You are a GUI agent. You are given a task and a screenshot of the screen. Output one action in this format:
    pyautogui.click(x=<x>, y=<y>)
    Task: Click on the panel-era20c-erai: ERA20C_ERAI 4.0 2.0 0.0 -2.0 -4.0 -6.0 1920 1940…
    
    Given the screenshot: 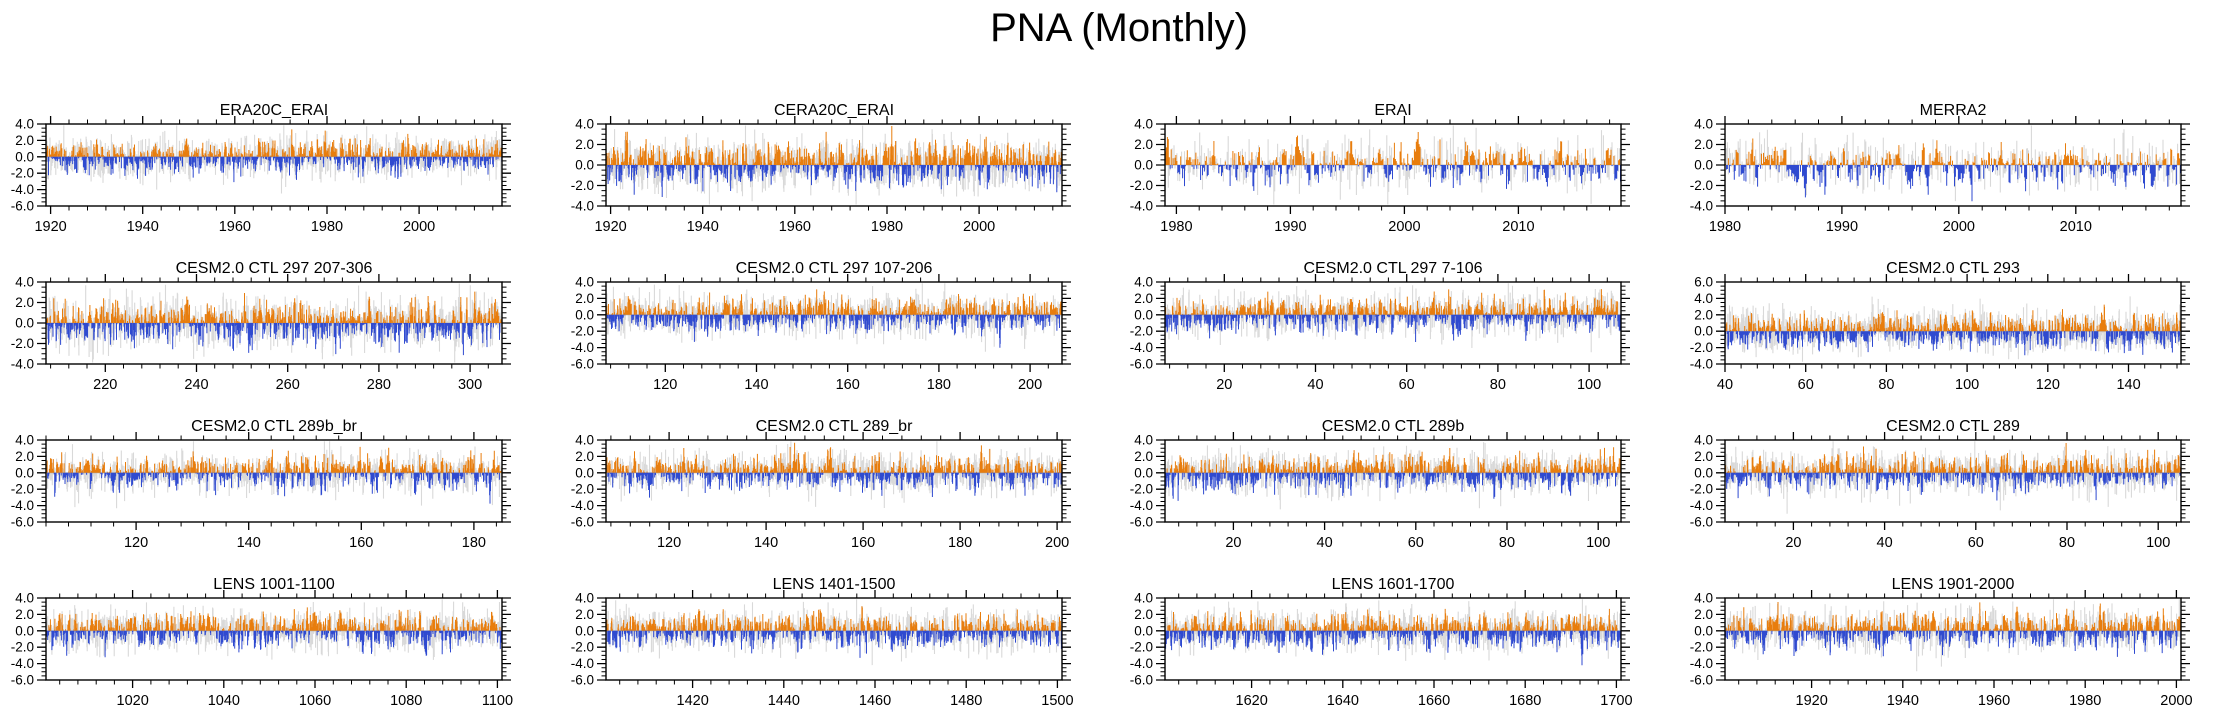 What is the action you would take?
    pyautogui.click(x=280, y=163)
    